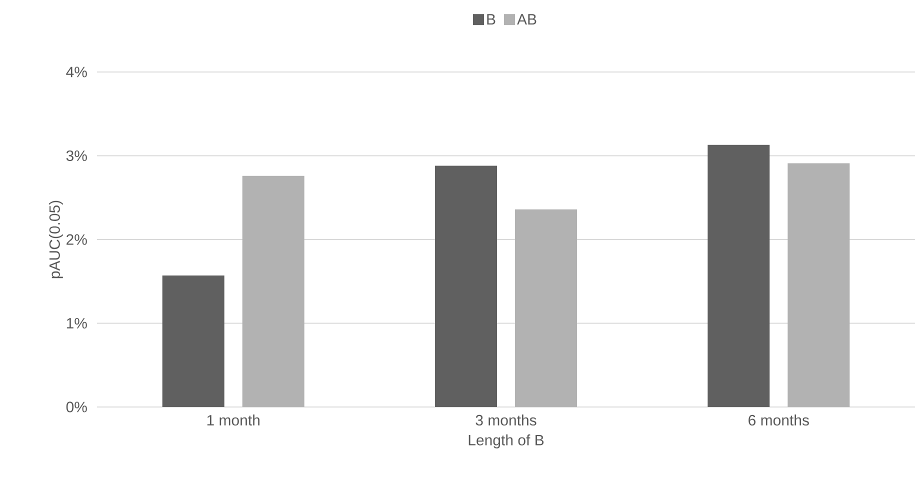 This screenshot has height=488, width=915. I want to click on y-tick-label: 3%, so click(76, 156).